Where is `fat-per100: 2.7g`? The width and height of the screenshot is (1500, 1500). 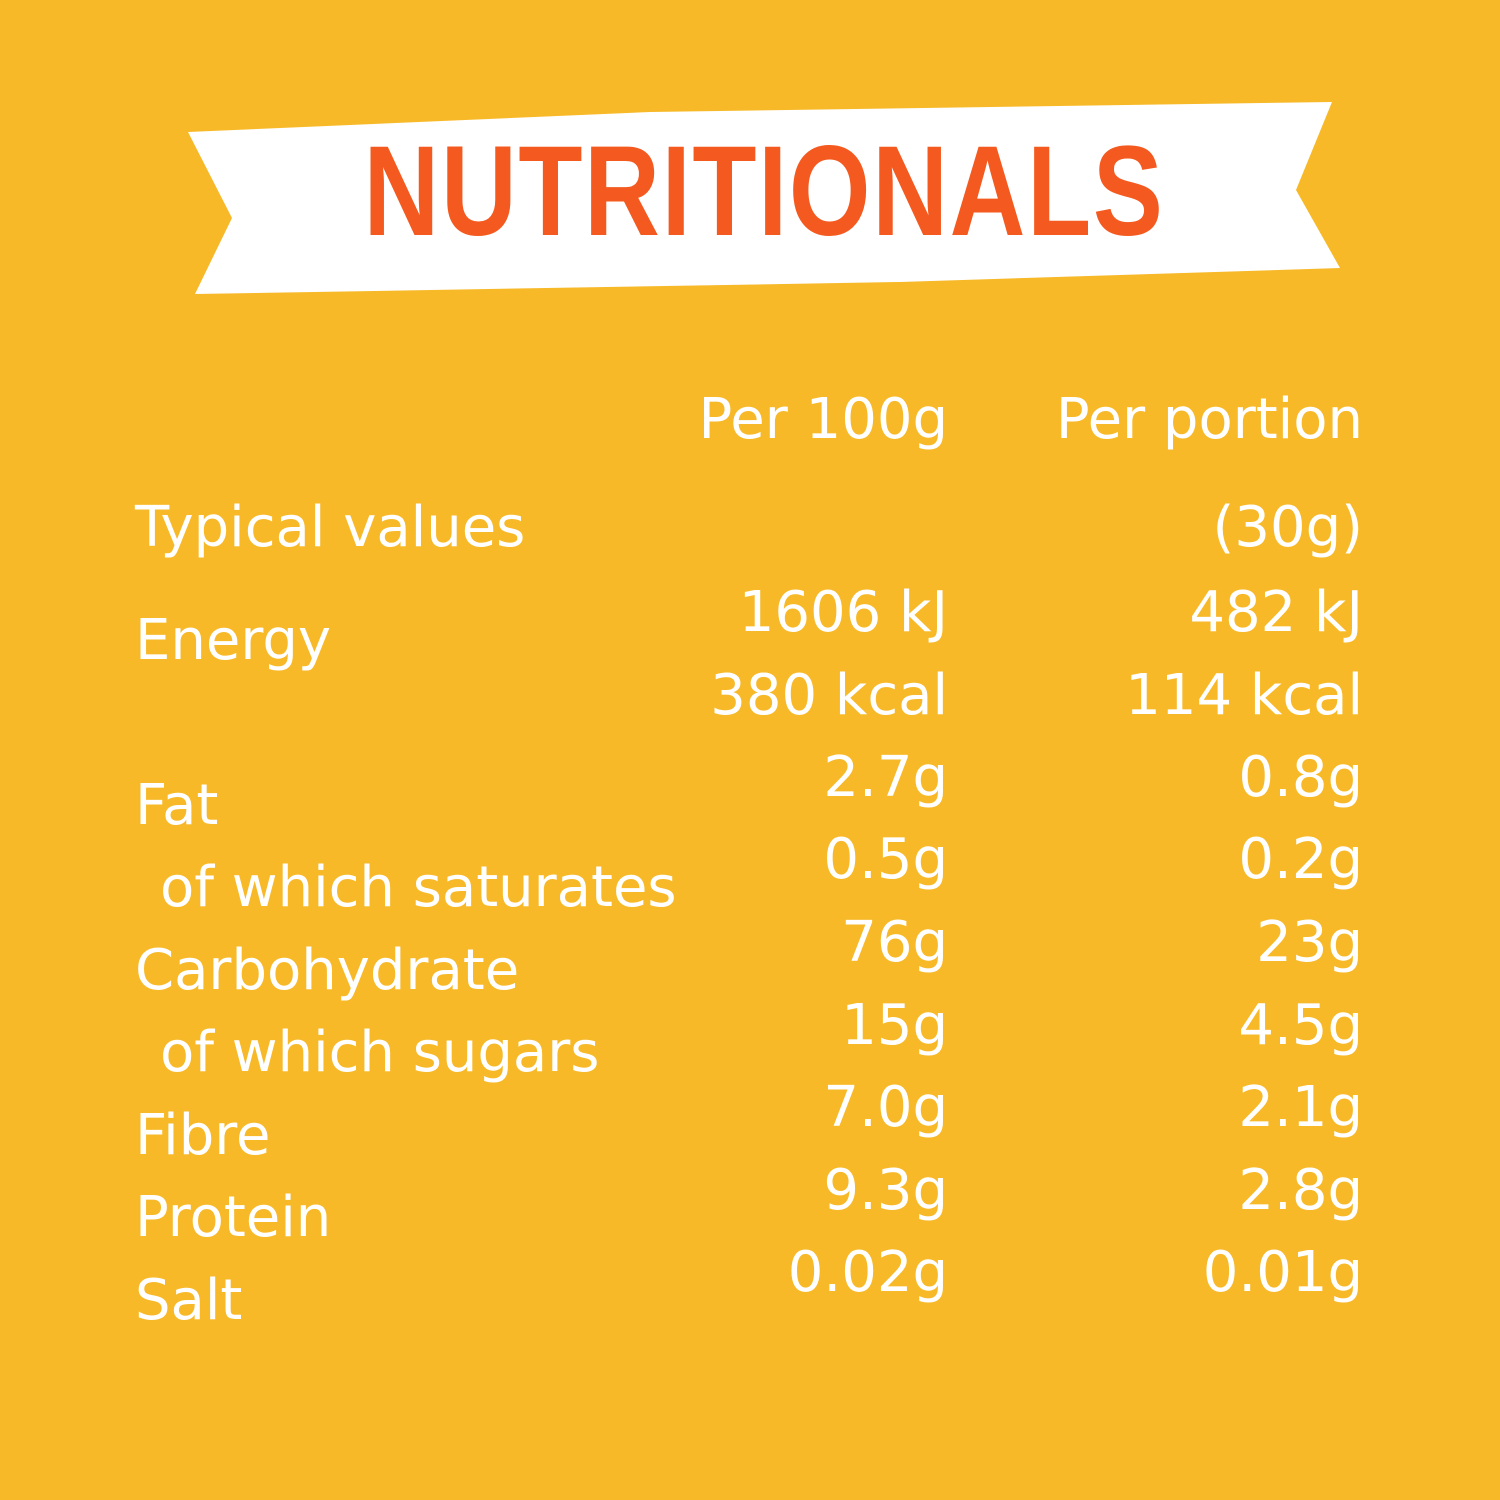
fat-per100: 2.7g is located at coordinates (885, 777).